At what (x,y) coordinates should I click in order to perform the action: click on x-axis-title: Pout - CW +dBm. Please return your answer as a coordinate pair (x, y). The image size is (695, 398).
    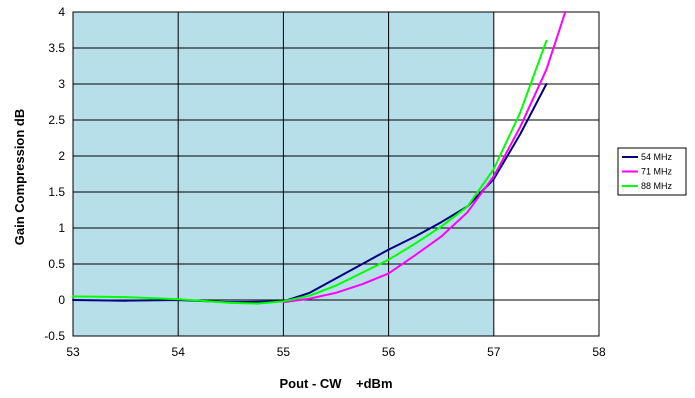
    Looking at the image, I should click on (335, 383).